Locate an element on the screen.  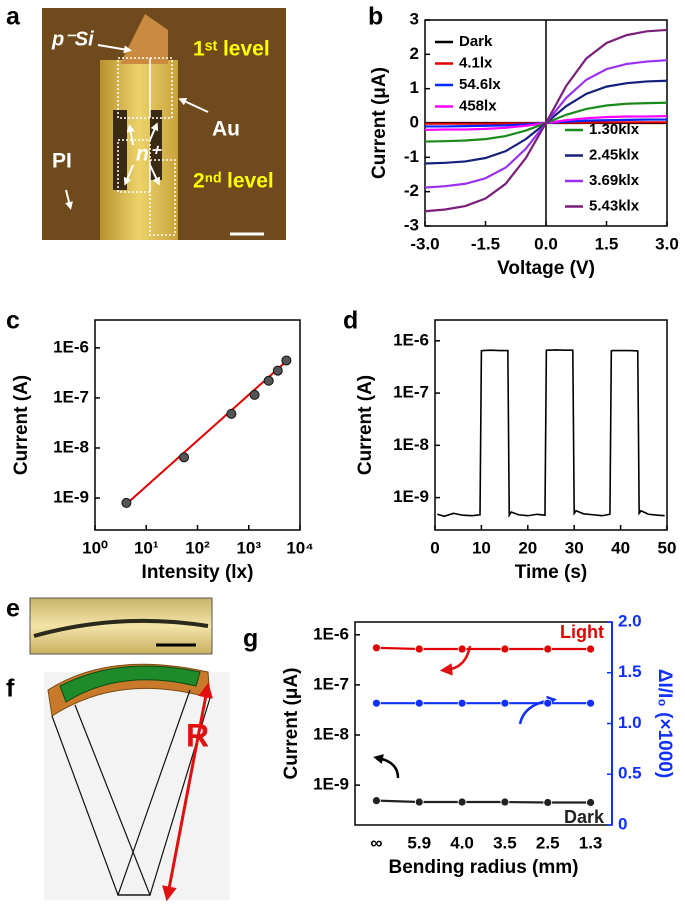
x-tick-label: 0.0 is located at coordinates (546, 243).